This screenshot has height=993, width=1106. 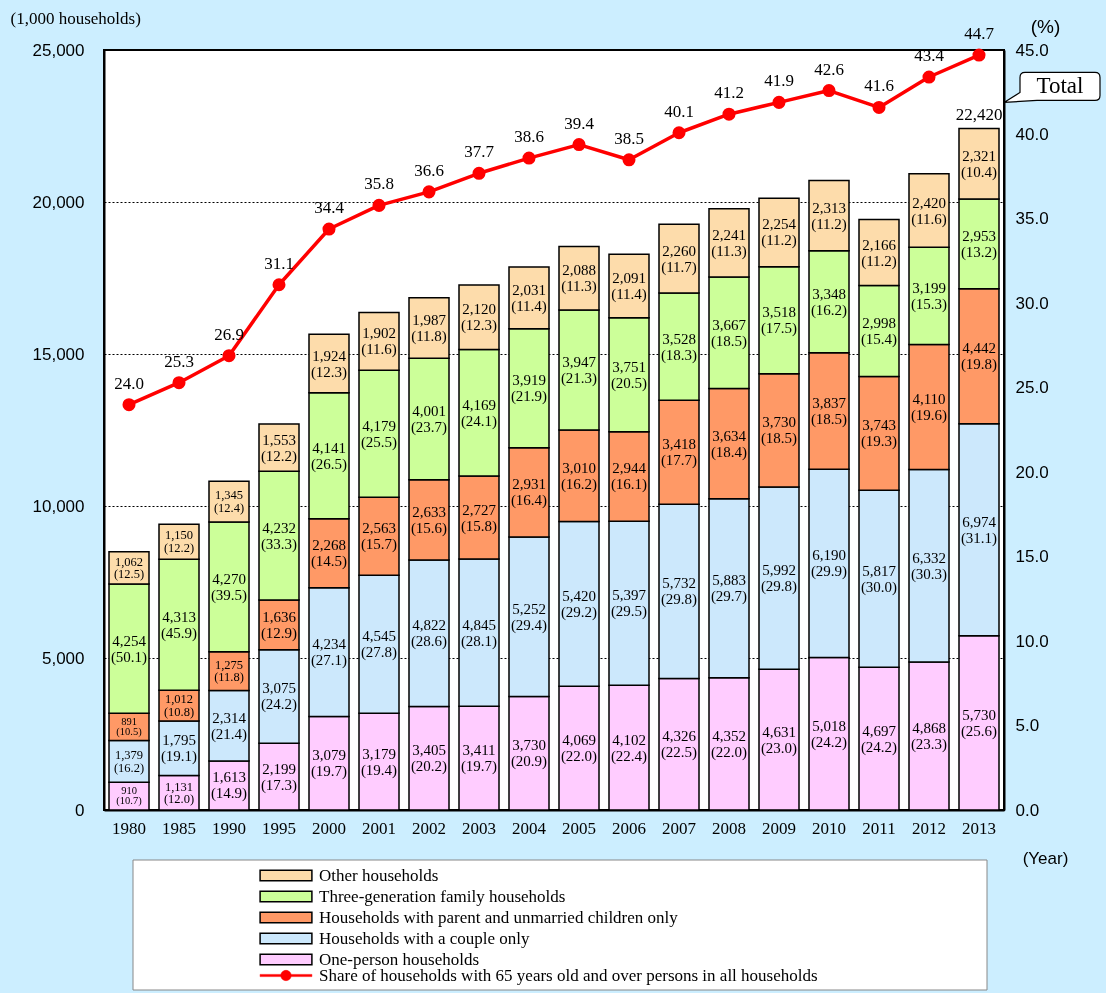 What do you see at coordinates (279, 263) in the screenshot?
I see `data-label: 31.1` at bounding box center [279, 263].